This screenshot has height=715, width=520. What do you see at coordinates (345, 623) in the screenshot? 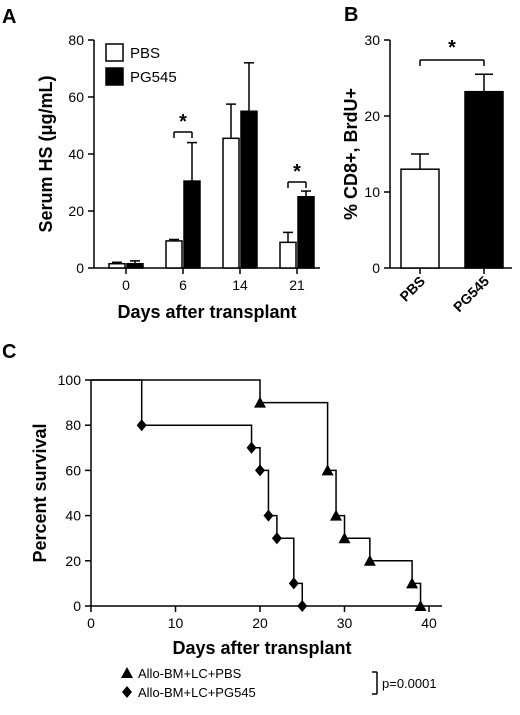
I see `x-tick-label: 30` at bounding box center [345, 623].